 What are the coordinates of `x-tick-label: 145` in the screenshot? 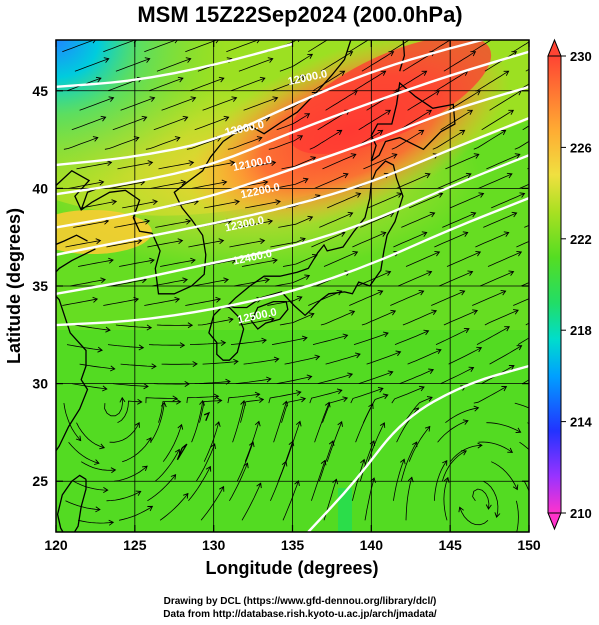 It's located at (450, 545).